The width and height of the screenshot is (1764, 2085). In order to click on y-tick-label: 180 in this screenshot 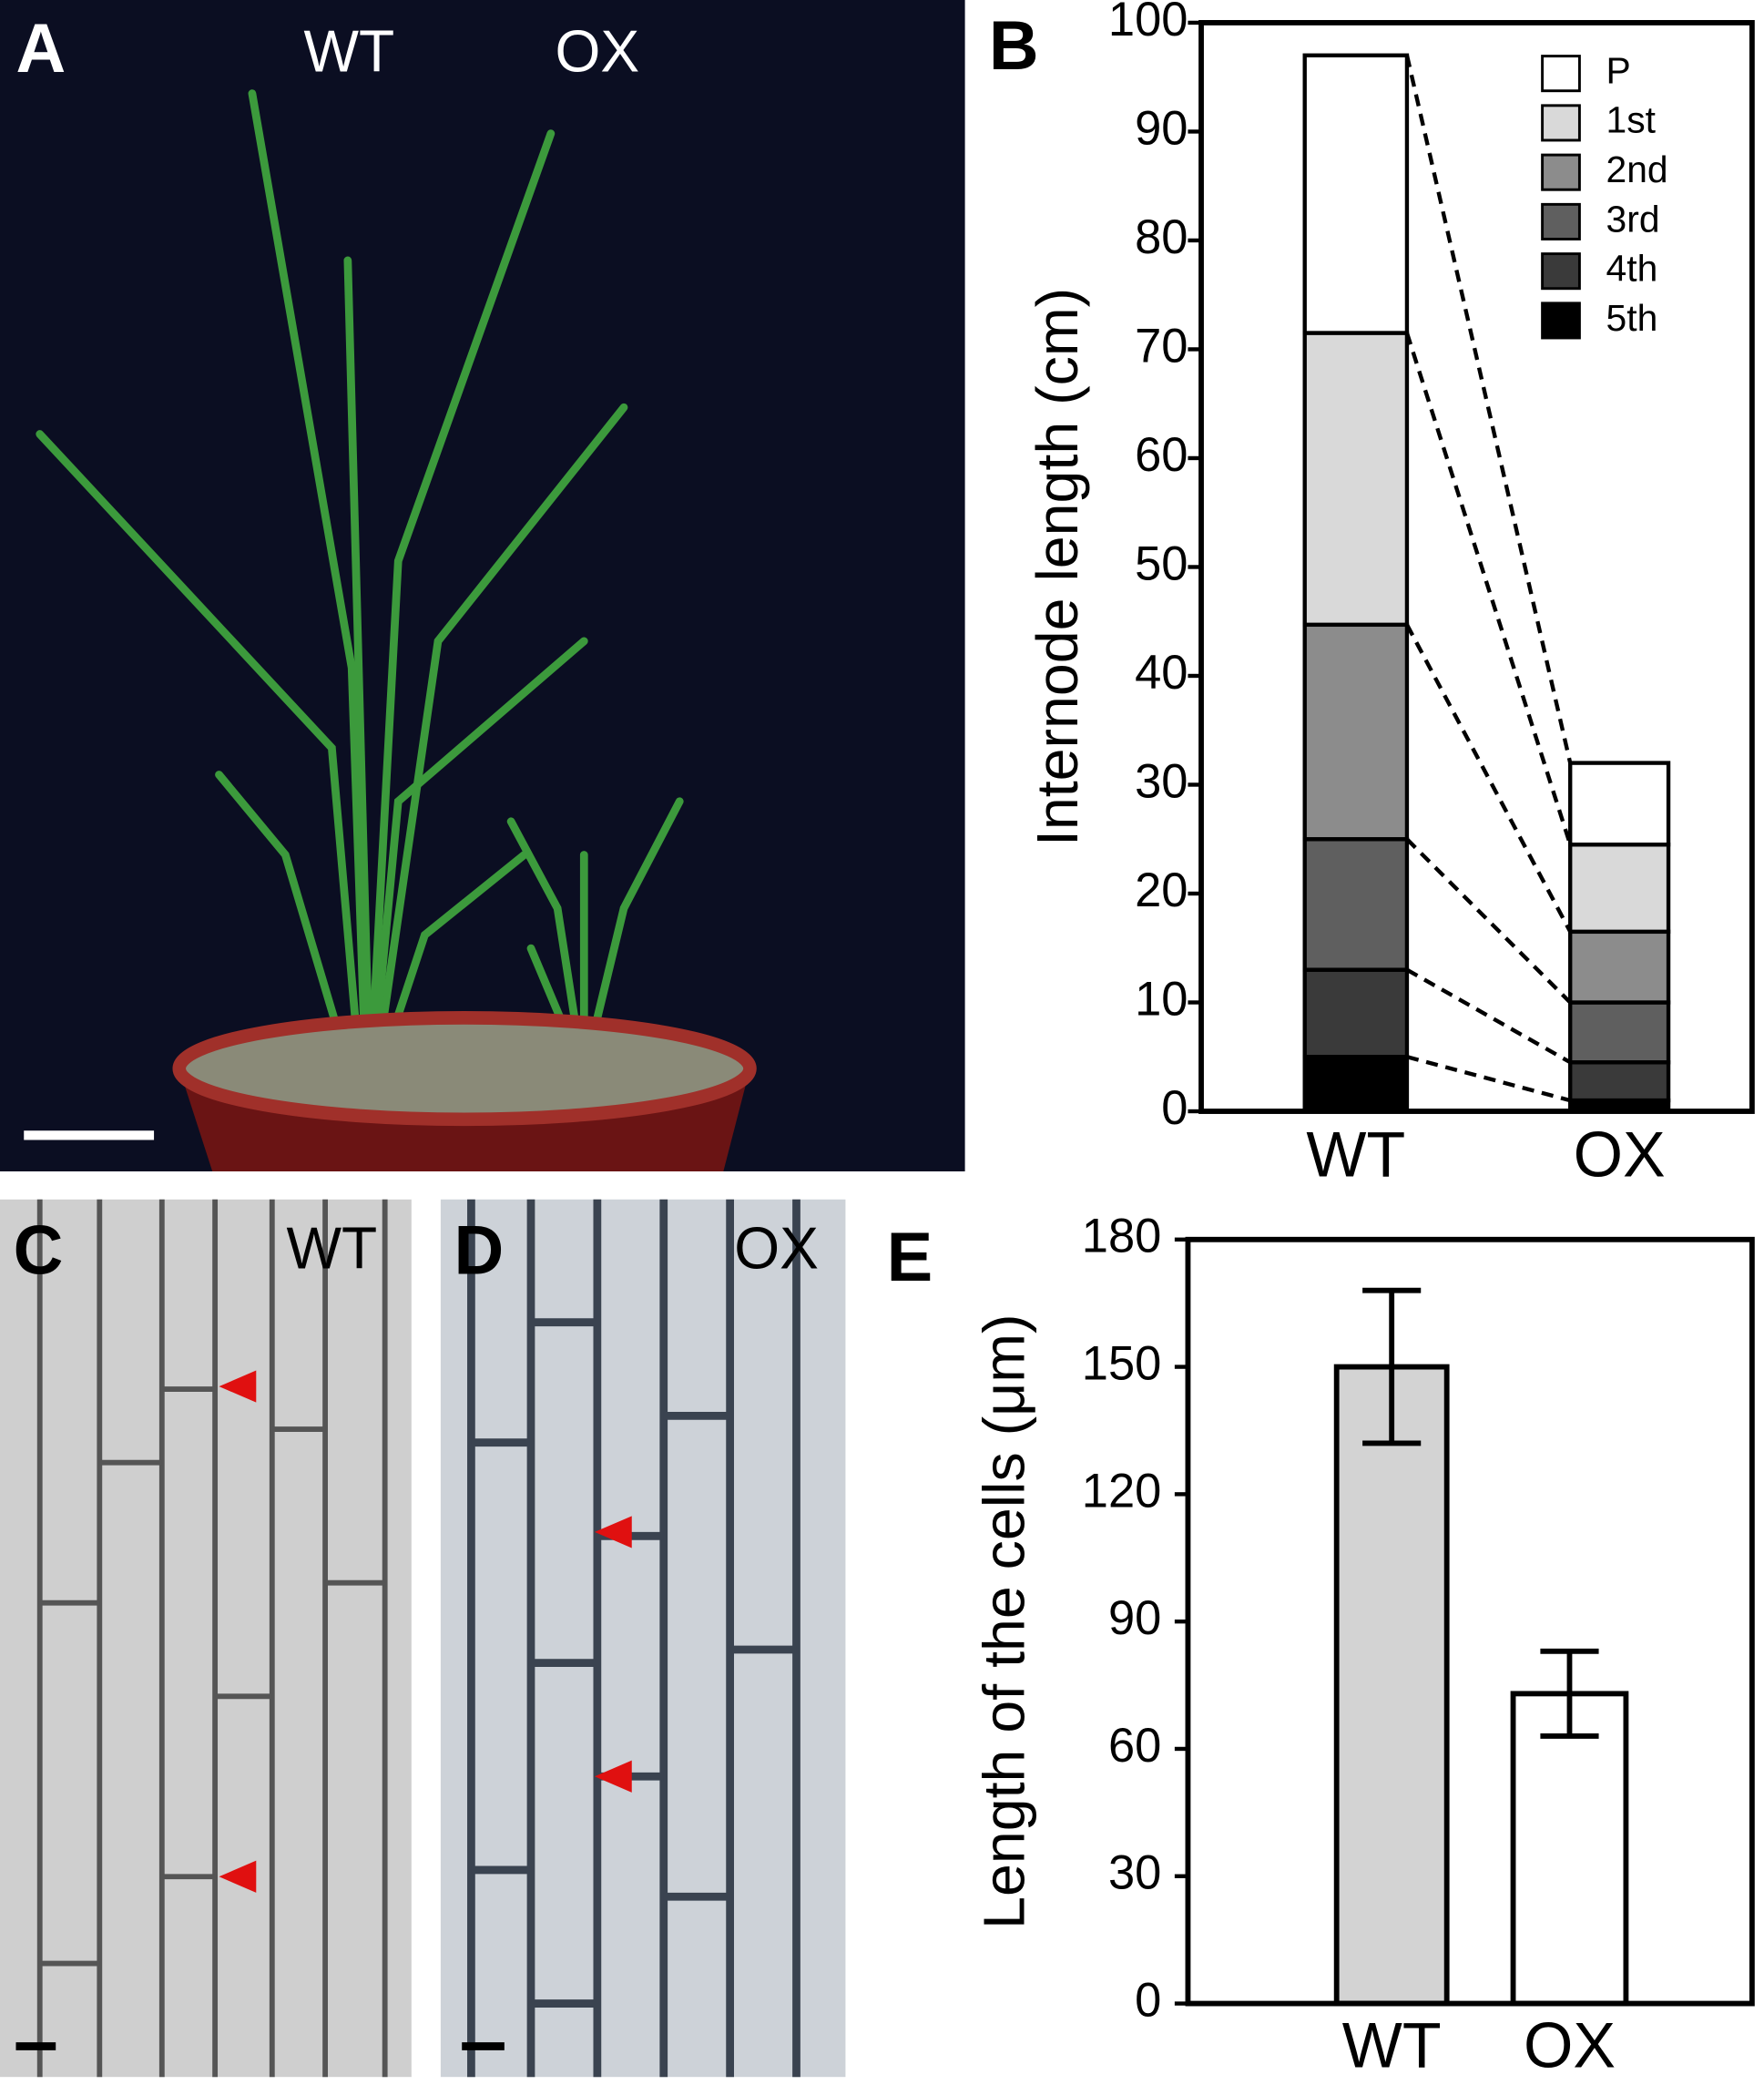, I will do `click(1122, 1237)`.